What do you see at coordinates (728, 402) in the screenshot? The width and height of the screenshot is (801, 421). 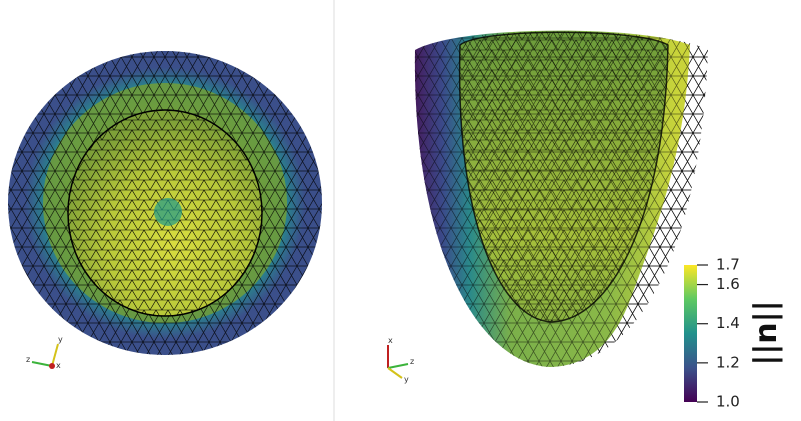 I see `tick-label: 1.0` at bounding box center [728, 402].